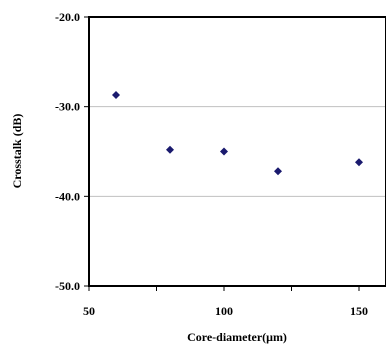  What do you see at coordinates (17, 151) in the screenshot?
I see `y-axis-title: Crosstalk (dB)` at bounding box center [17, 151].